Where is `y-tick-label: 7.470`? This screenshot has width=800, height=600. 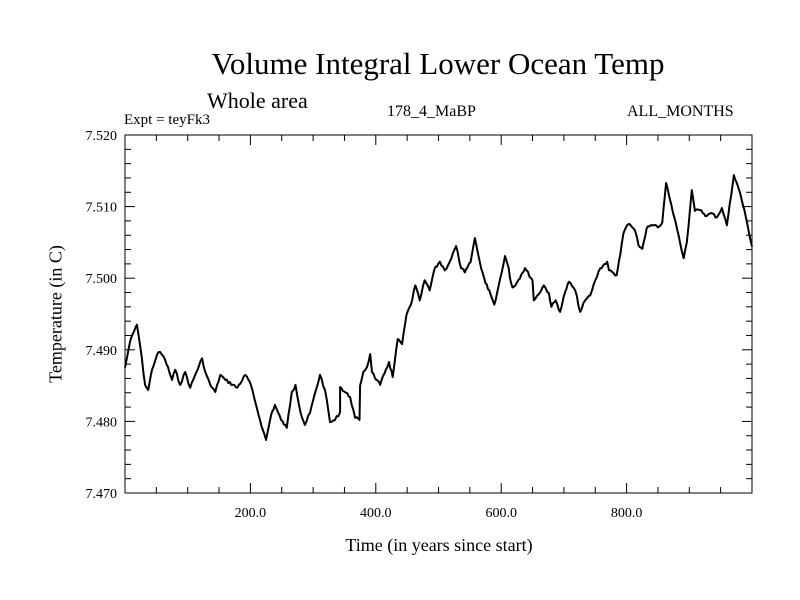
y-tick-label: 7.470 is located at coordinates (102, 494).